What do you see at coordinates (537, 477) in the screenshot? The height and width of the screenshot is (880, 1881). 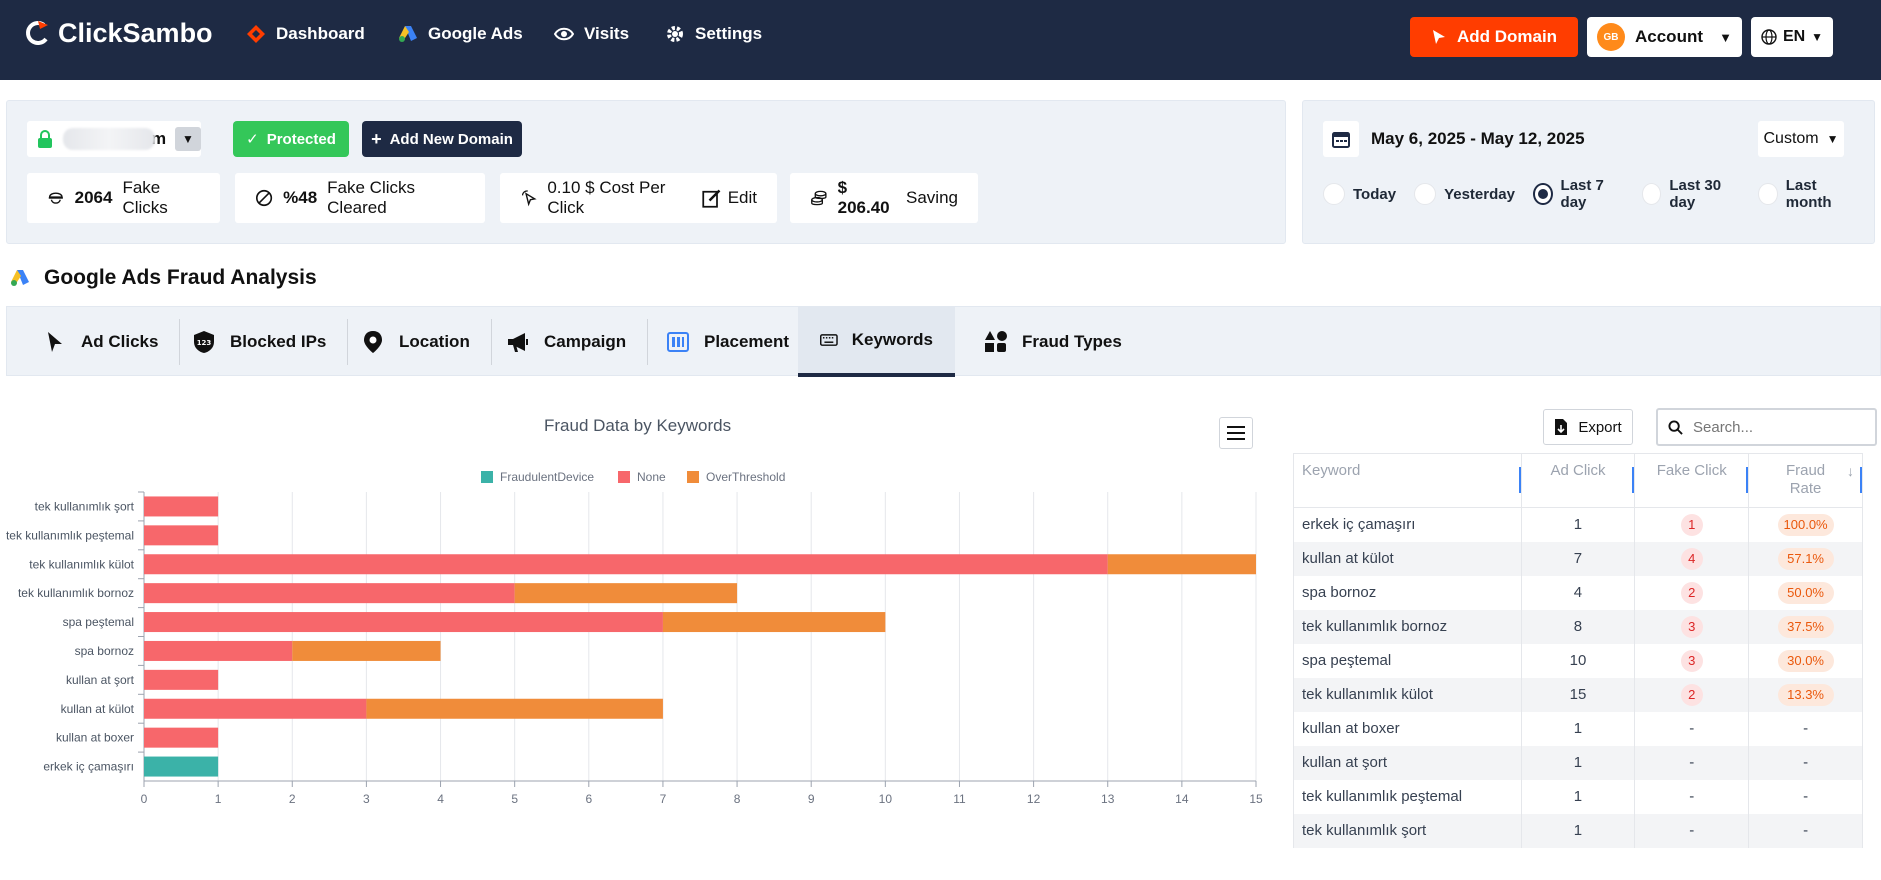 I see `legend-item-fraudulent-device: FraudulentDevice` at bounding box center [537, 477].